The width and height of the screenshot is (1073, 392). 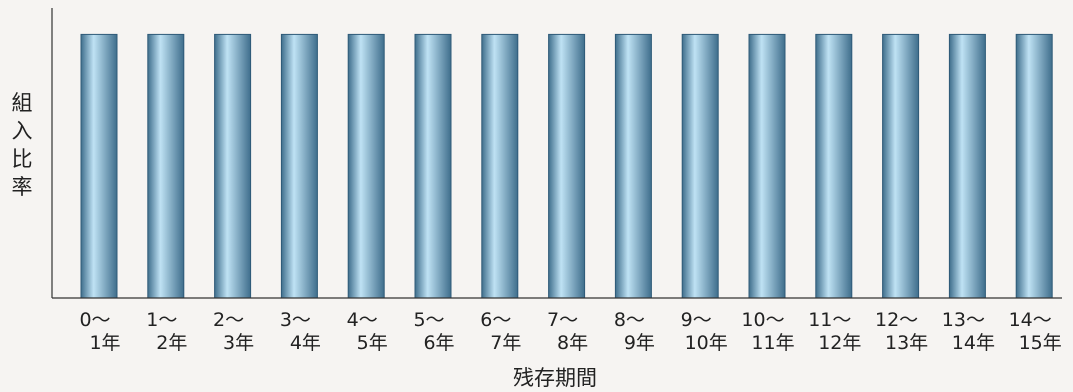 What do you see at coordinates (22, 103) in the screenshot?
I see `y-axis-title-char: 組` at bounding box center [22, 103].